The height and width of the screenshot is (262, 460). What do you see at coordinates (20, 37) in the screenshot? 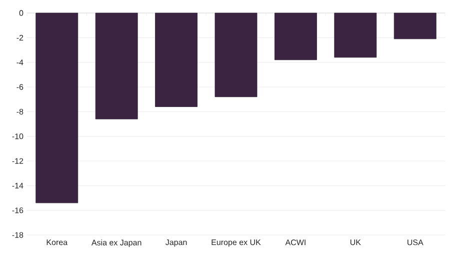
I see `y-tick-label: -2` at bounding box center [20, 37].